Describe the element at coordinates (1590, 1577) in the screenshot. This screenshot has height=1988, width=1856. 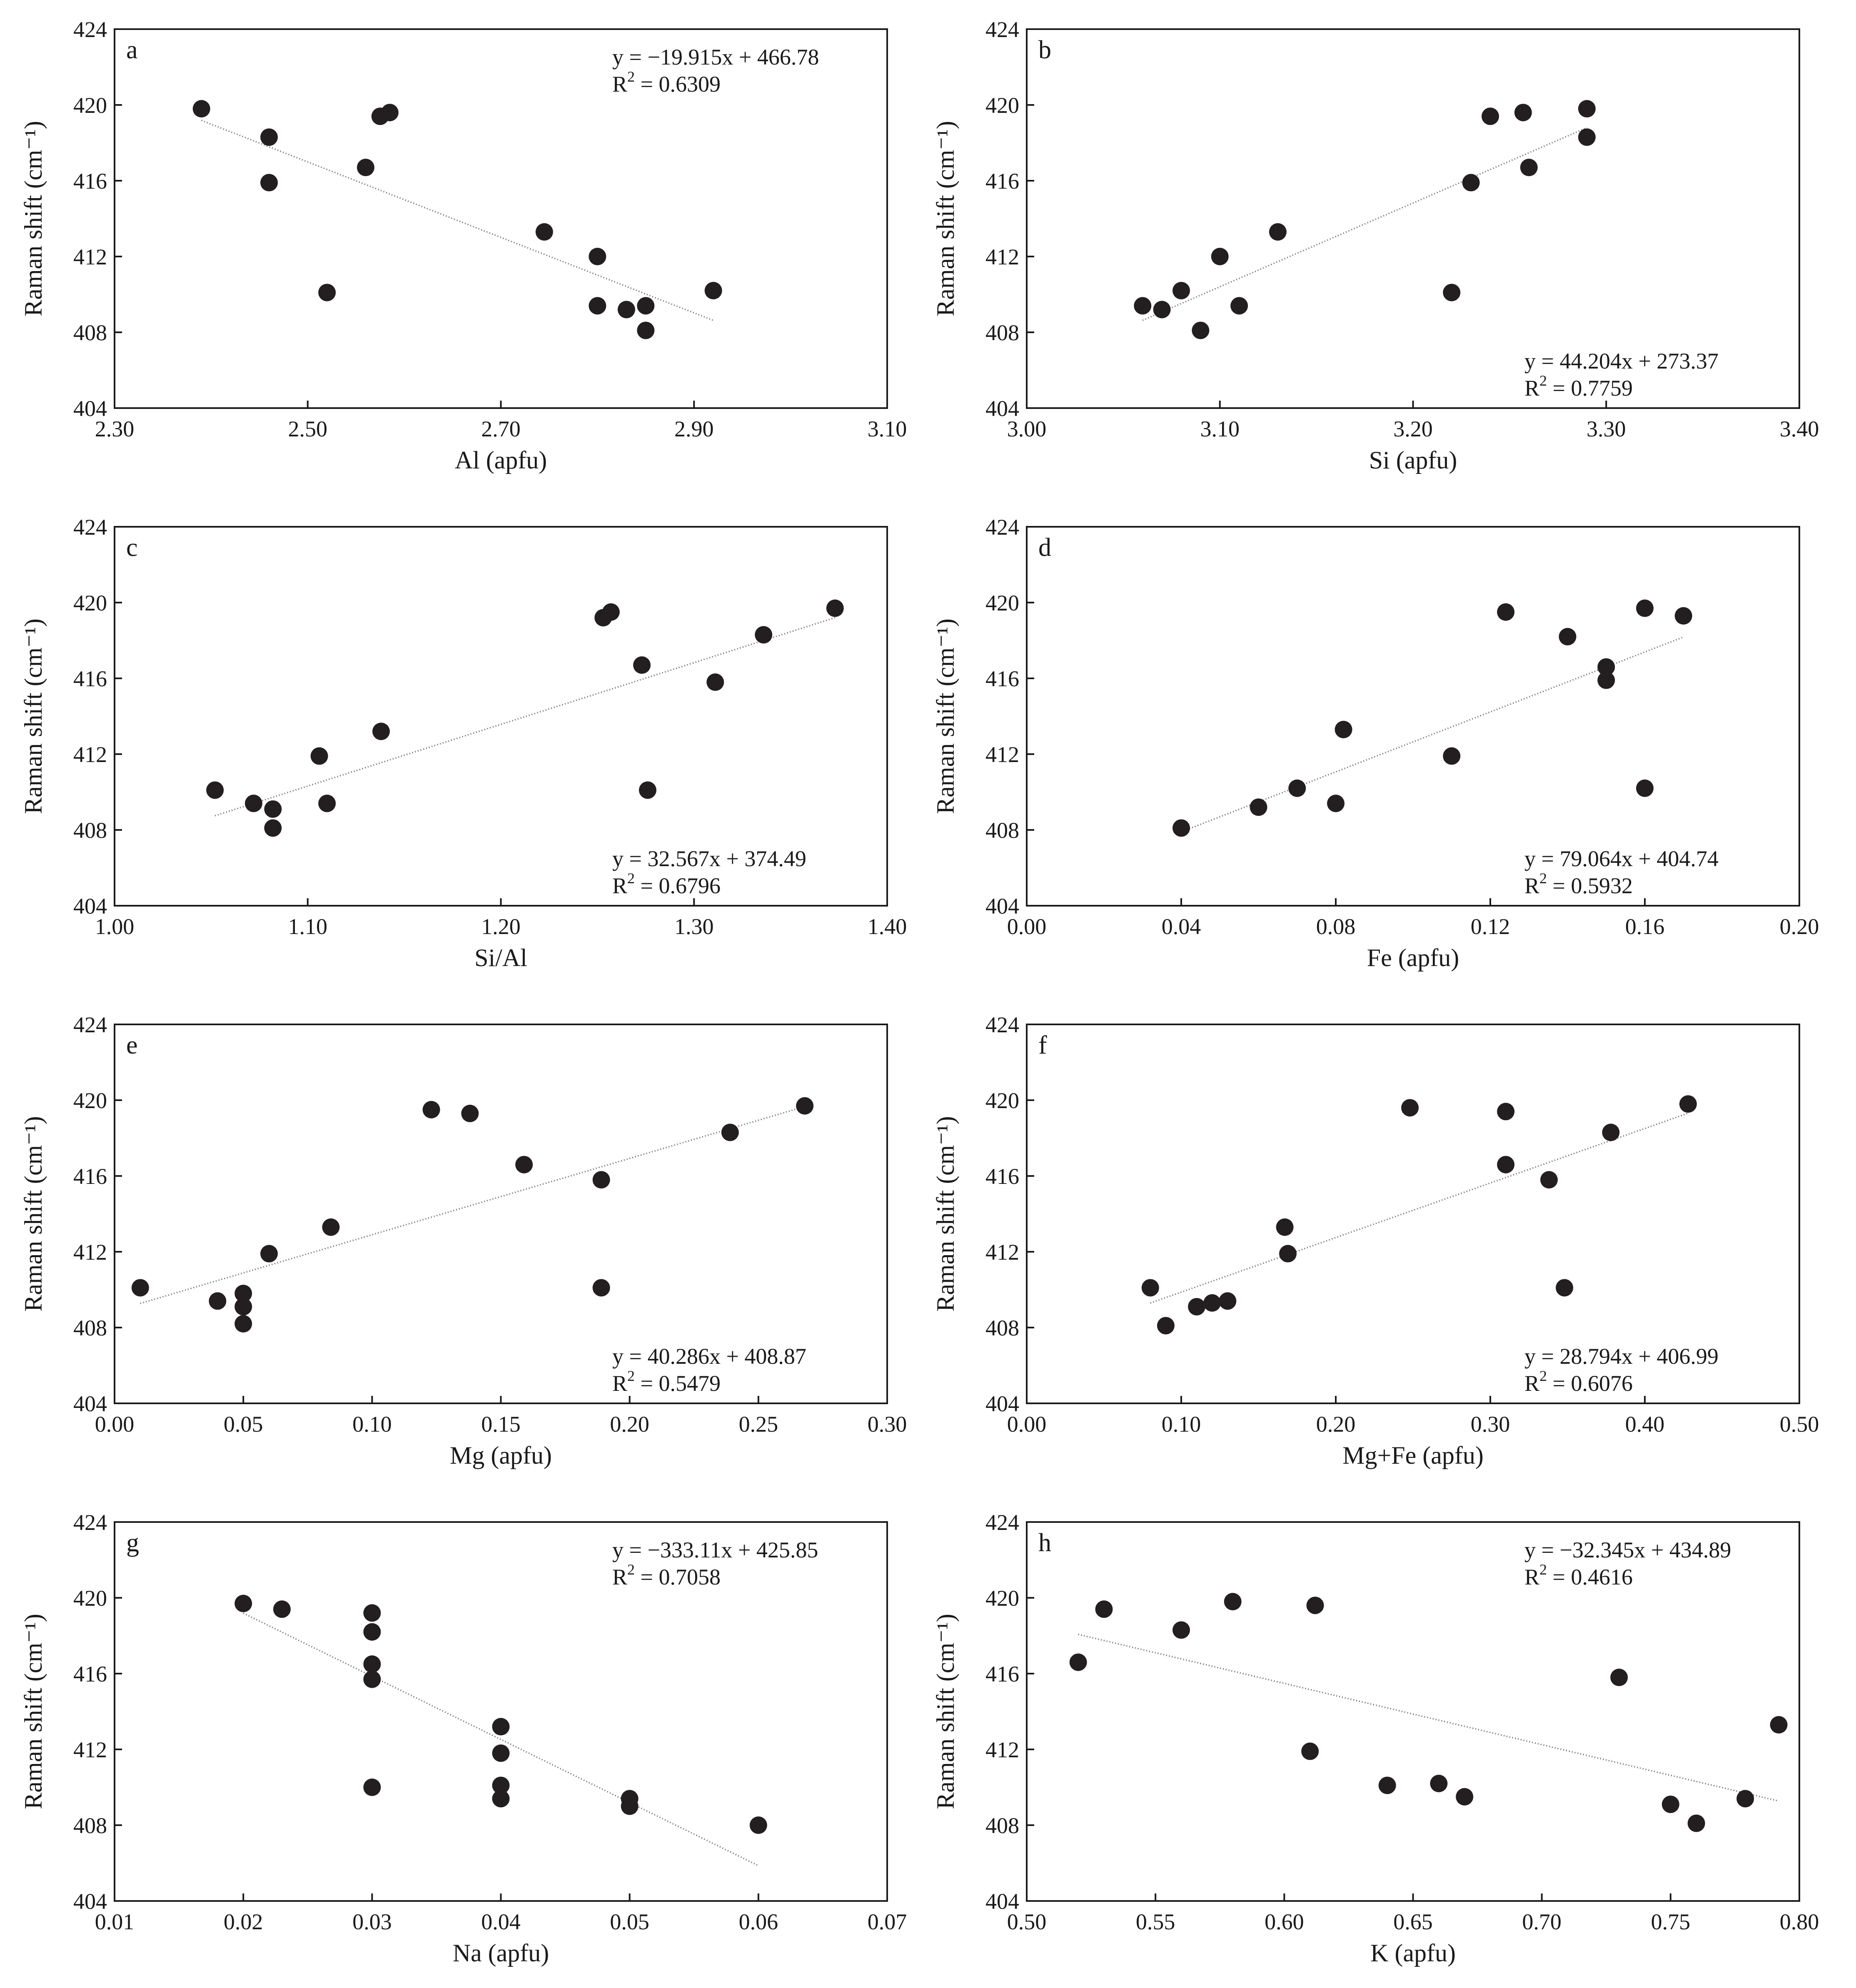
I see `r-squared-value: = 0.4616` at that location.